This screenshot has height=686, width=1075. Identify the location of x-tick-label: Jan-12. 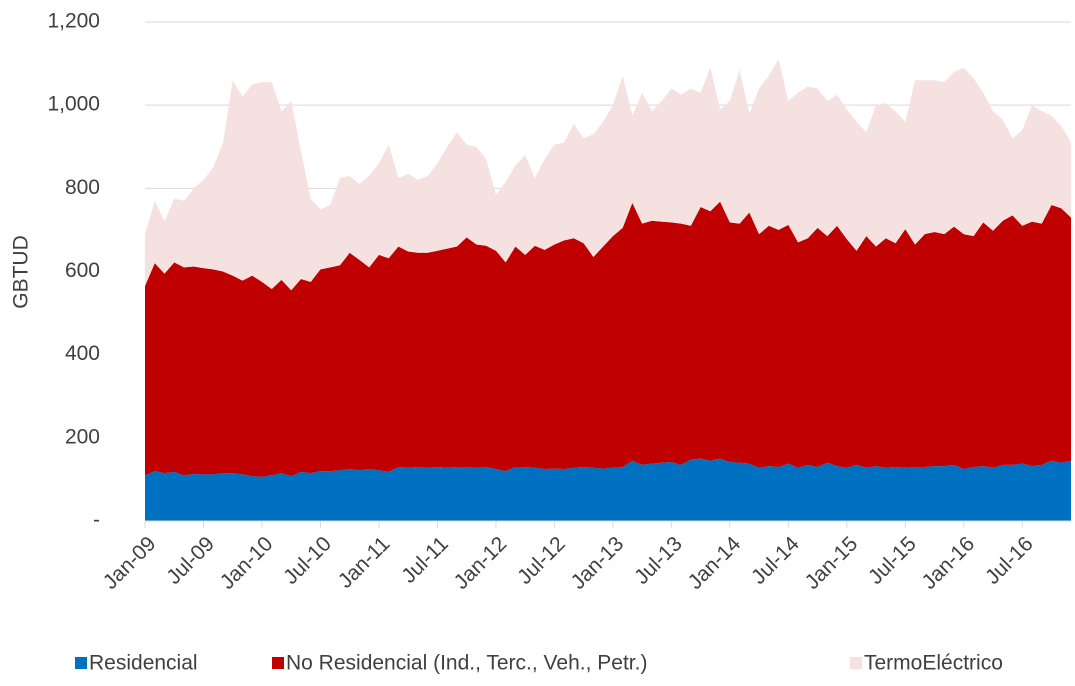
(481, 563).